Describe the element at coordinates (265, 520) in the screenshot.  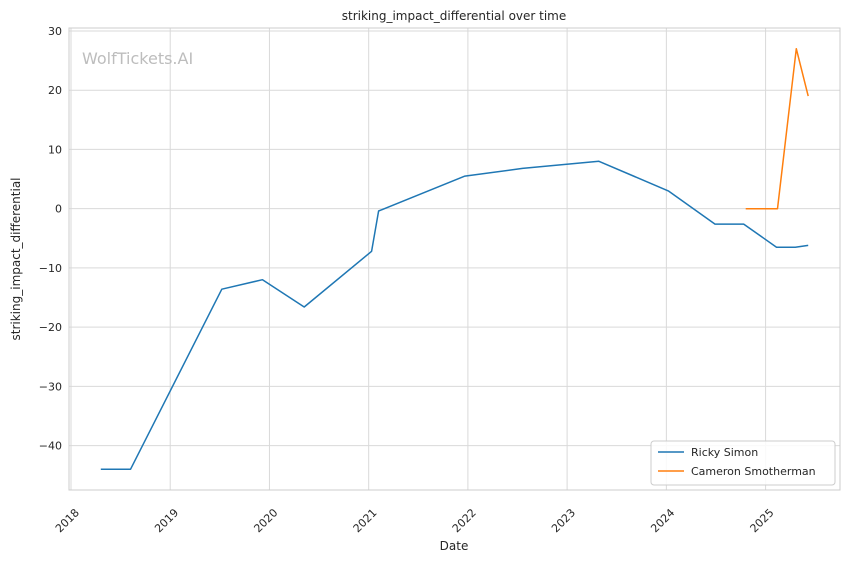
I see `x-tick-label: 2020` at that location.